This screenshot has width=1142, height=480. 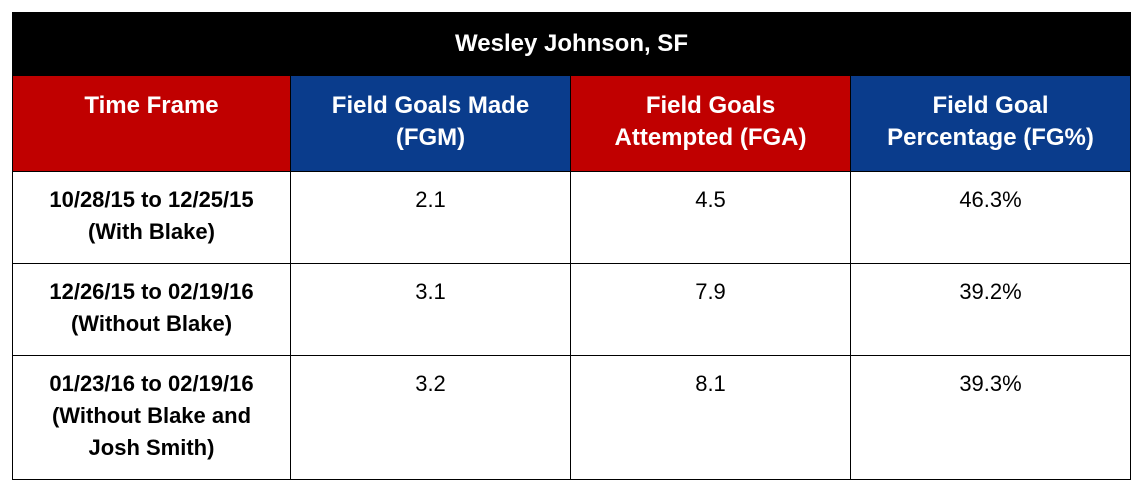 What do you see at coordinates (990, 105) in the screenshot?
I see `header-fgp-line1: Field Goal` at bounding box center [990, 105].